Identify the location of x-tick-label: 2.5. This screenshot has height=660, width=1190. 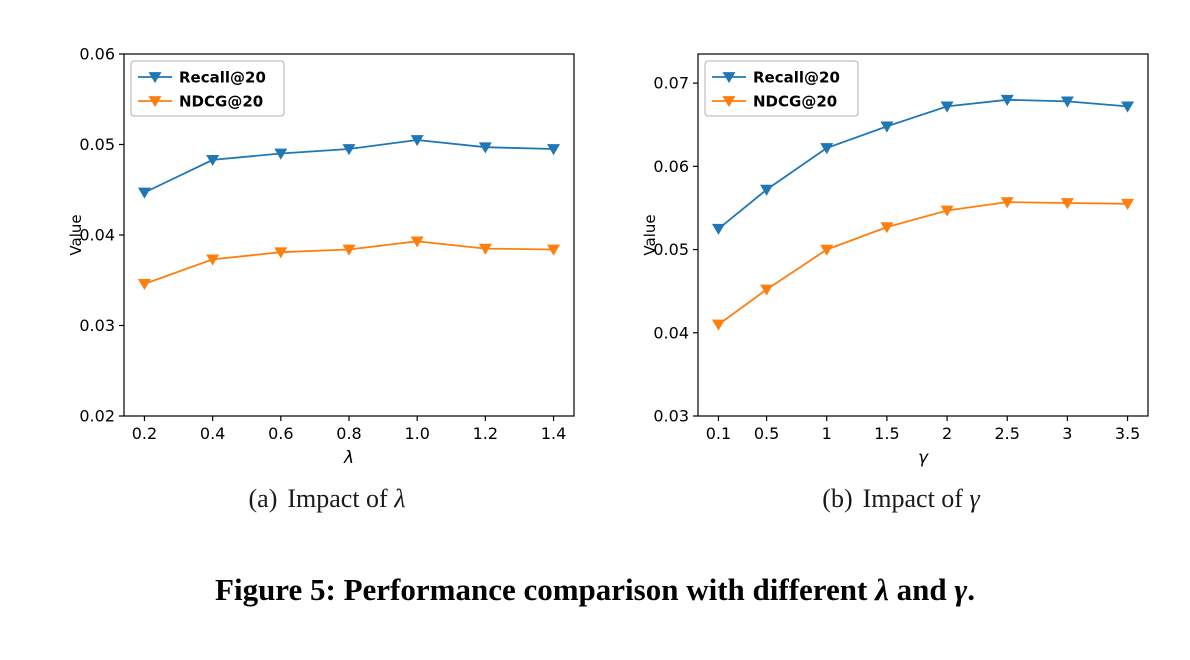
(1006, 433).